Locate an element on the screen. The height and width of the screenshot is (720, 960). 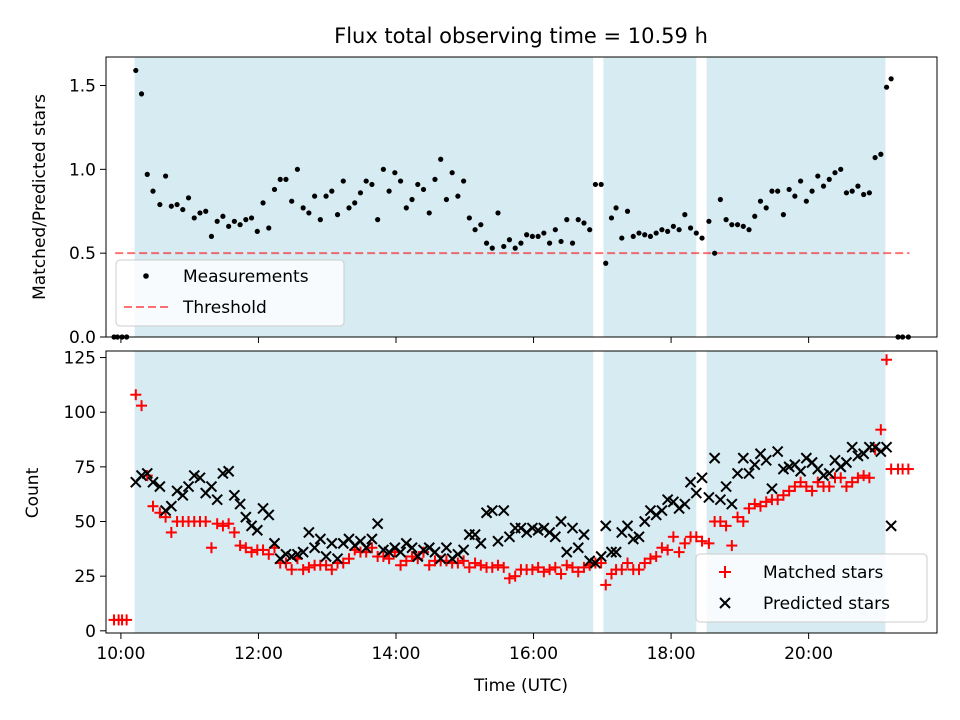
top-legend: Measurements Threshold is located at coordinates (230, 293).